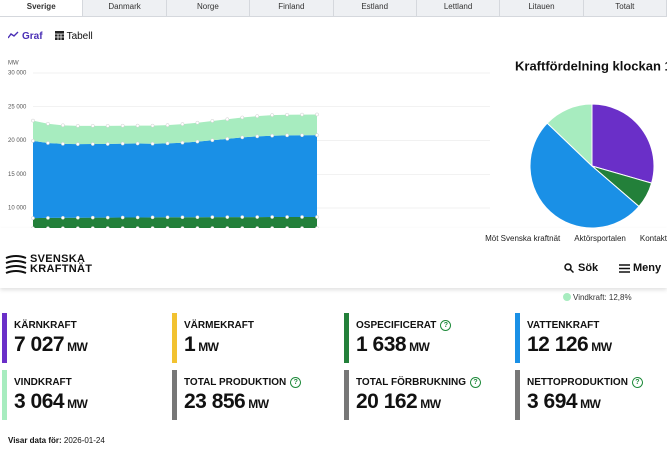 The width and height of the screenshot is (667, 450). I want to click on search-button: Sök, so click(588, 268).